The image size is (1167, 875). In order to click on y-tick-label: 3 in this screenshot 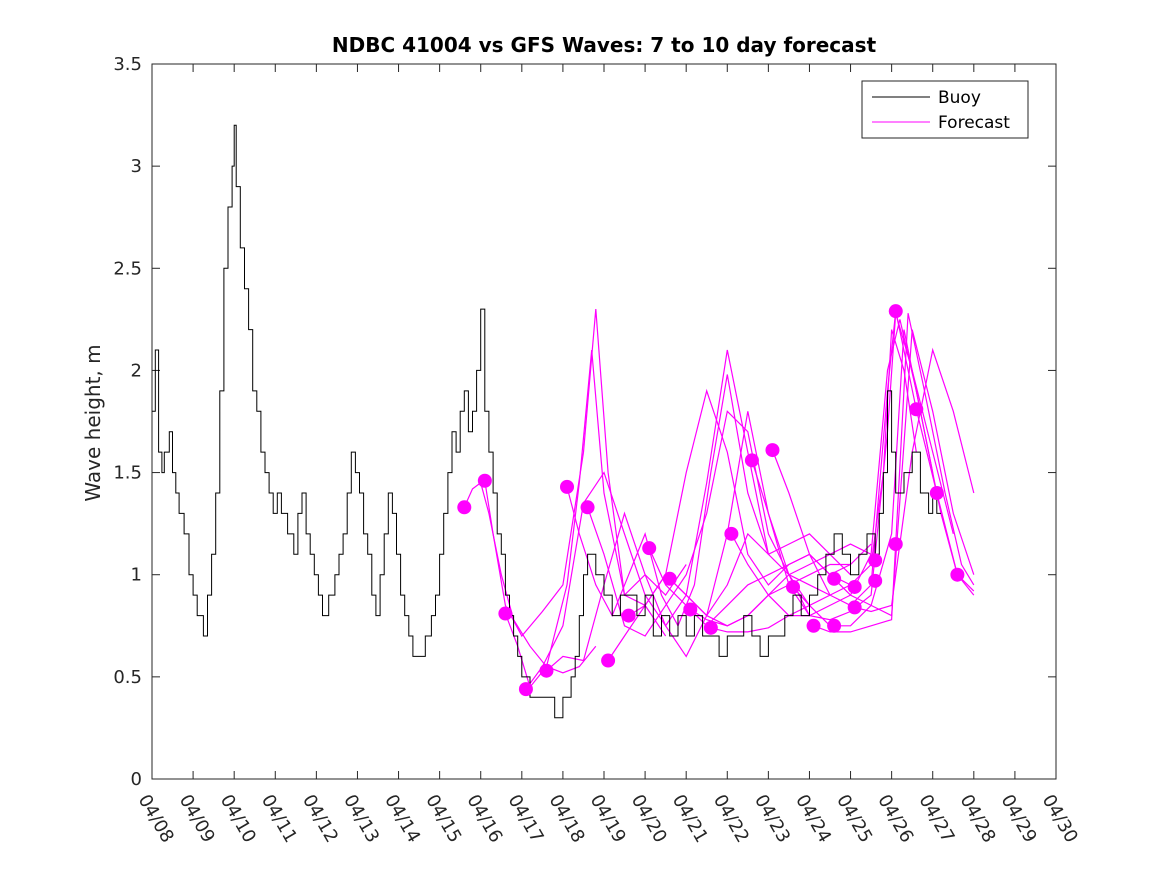, I will do `click(136, 166)`.